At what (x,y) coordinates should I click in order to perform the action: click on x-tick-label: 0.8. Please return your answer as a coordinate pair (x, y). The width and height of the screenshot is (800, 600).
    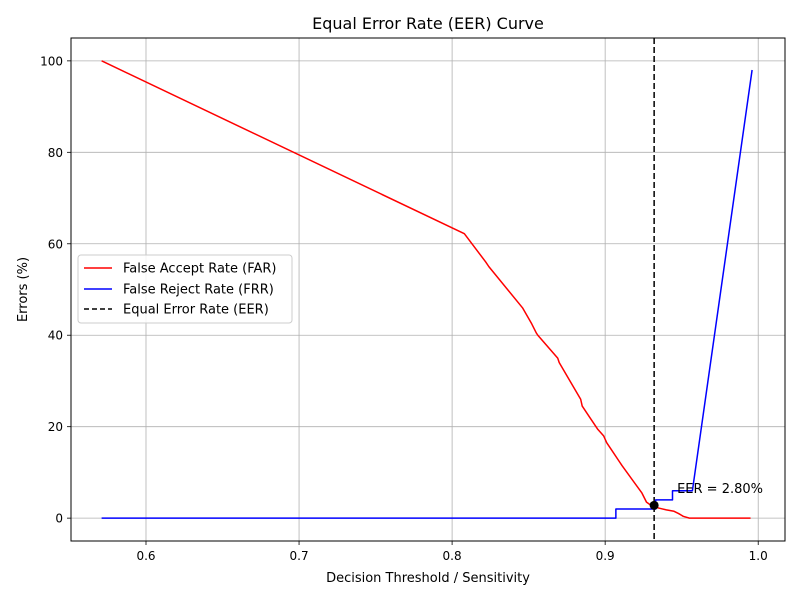
    Looking at the image, I should click on (452, 556).